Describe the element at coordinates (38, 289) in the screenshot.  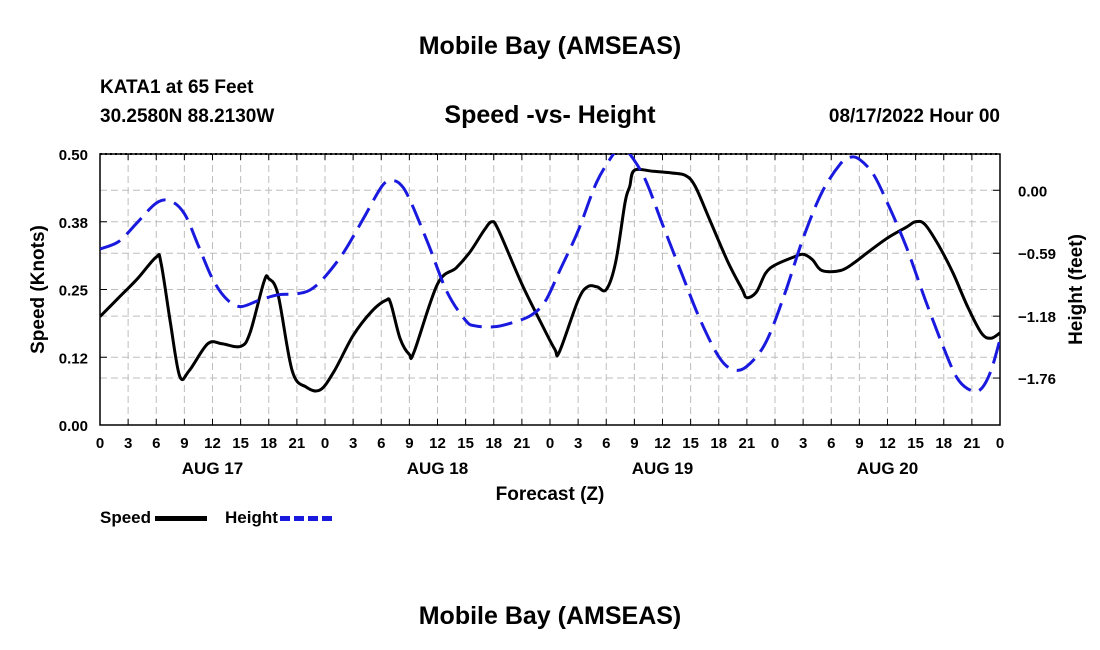
I see `y-axis-label-left: Speed (Knots)` at that location.